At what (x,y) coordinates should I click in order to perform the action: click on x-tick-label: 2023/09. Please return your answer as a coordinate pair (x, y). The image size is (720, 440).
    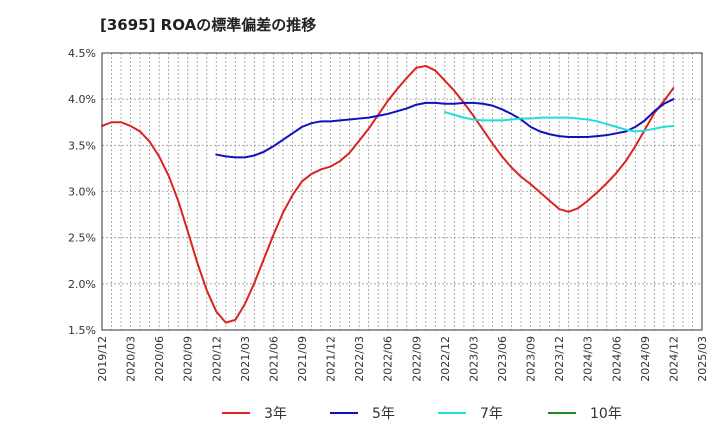
    Looking at the image, I should click on (531, 359).